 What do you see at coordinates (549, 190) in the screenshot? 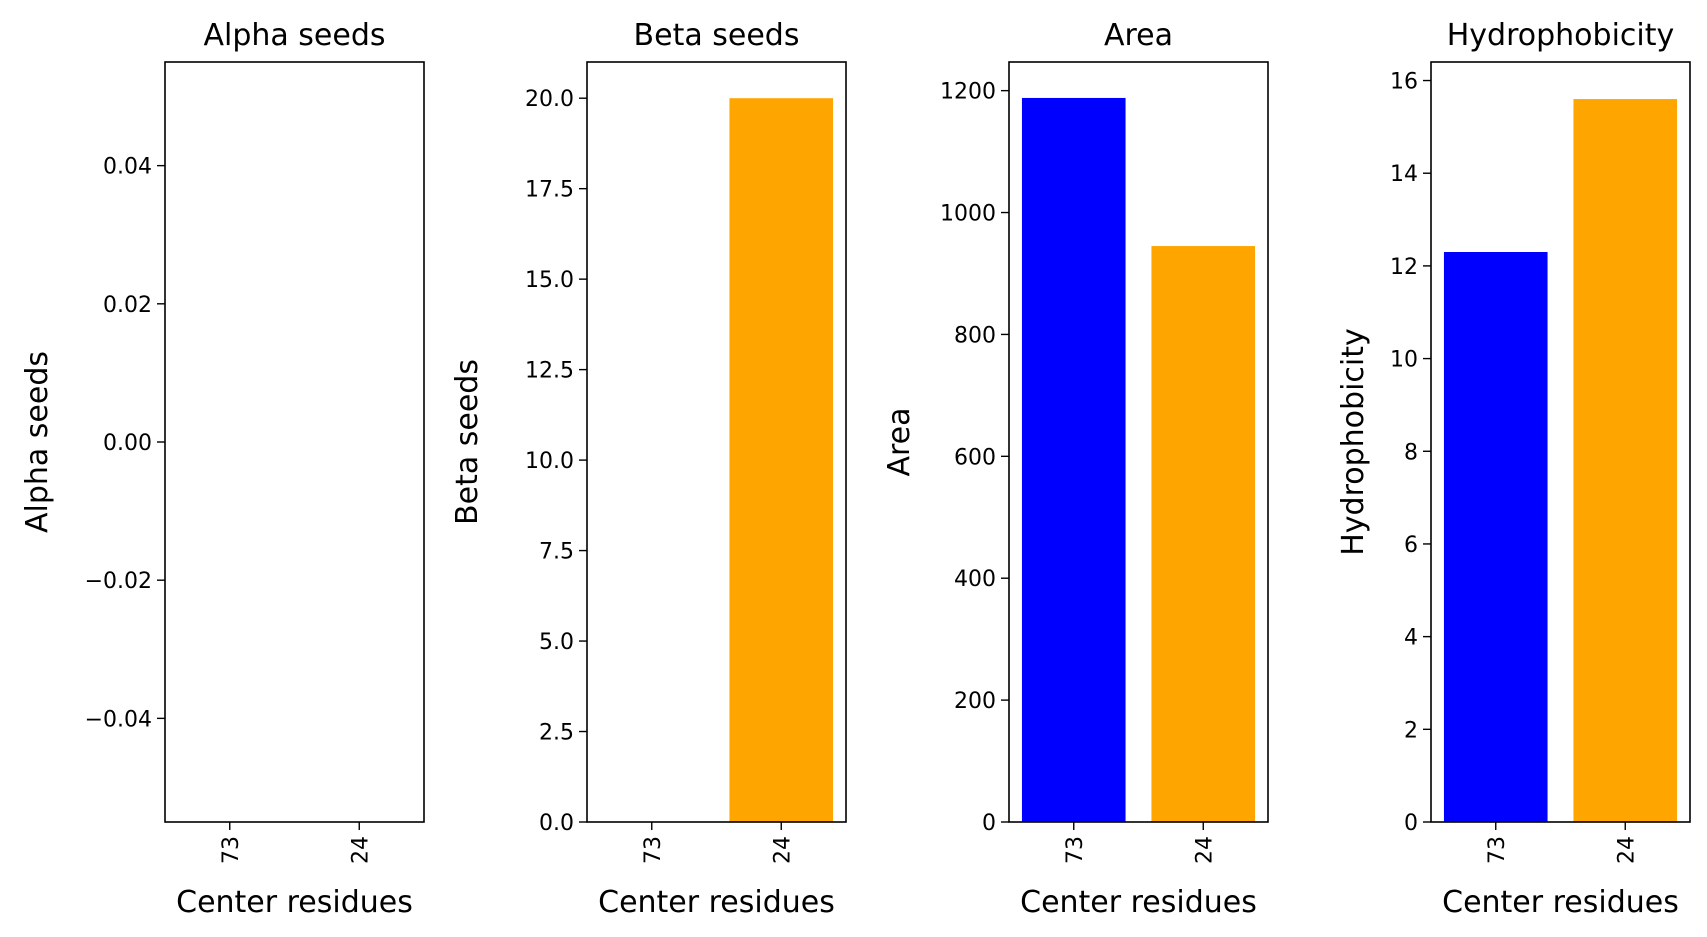
I see `y-tick-label: 17.5` at bounding box center [549, 190].